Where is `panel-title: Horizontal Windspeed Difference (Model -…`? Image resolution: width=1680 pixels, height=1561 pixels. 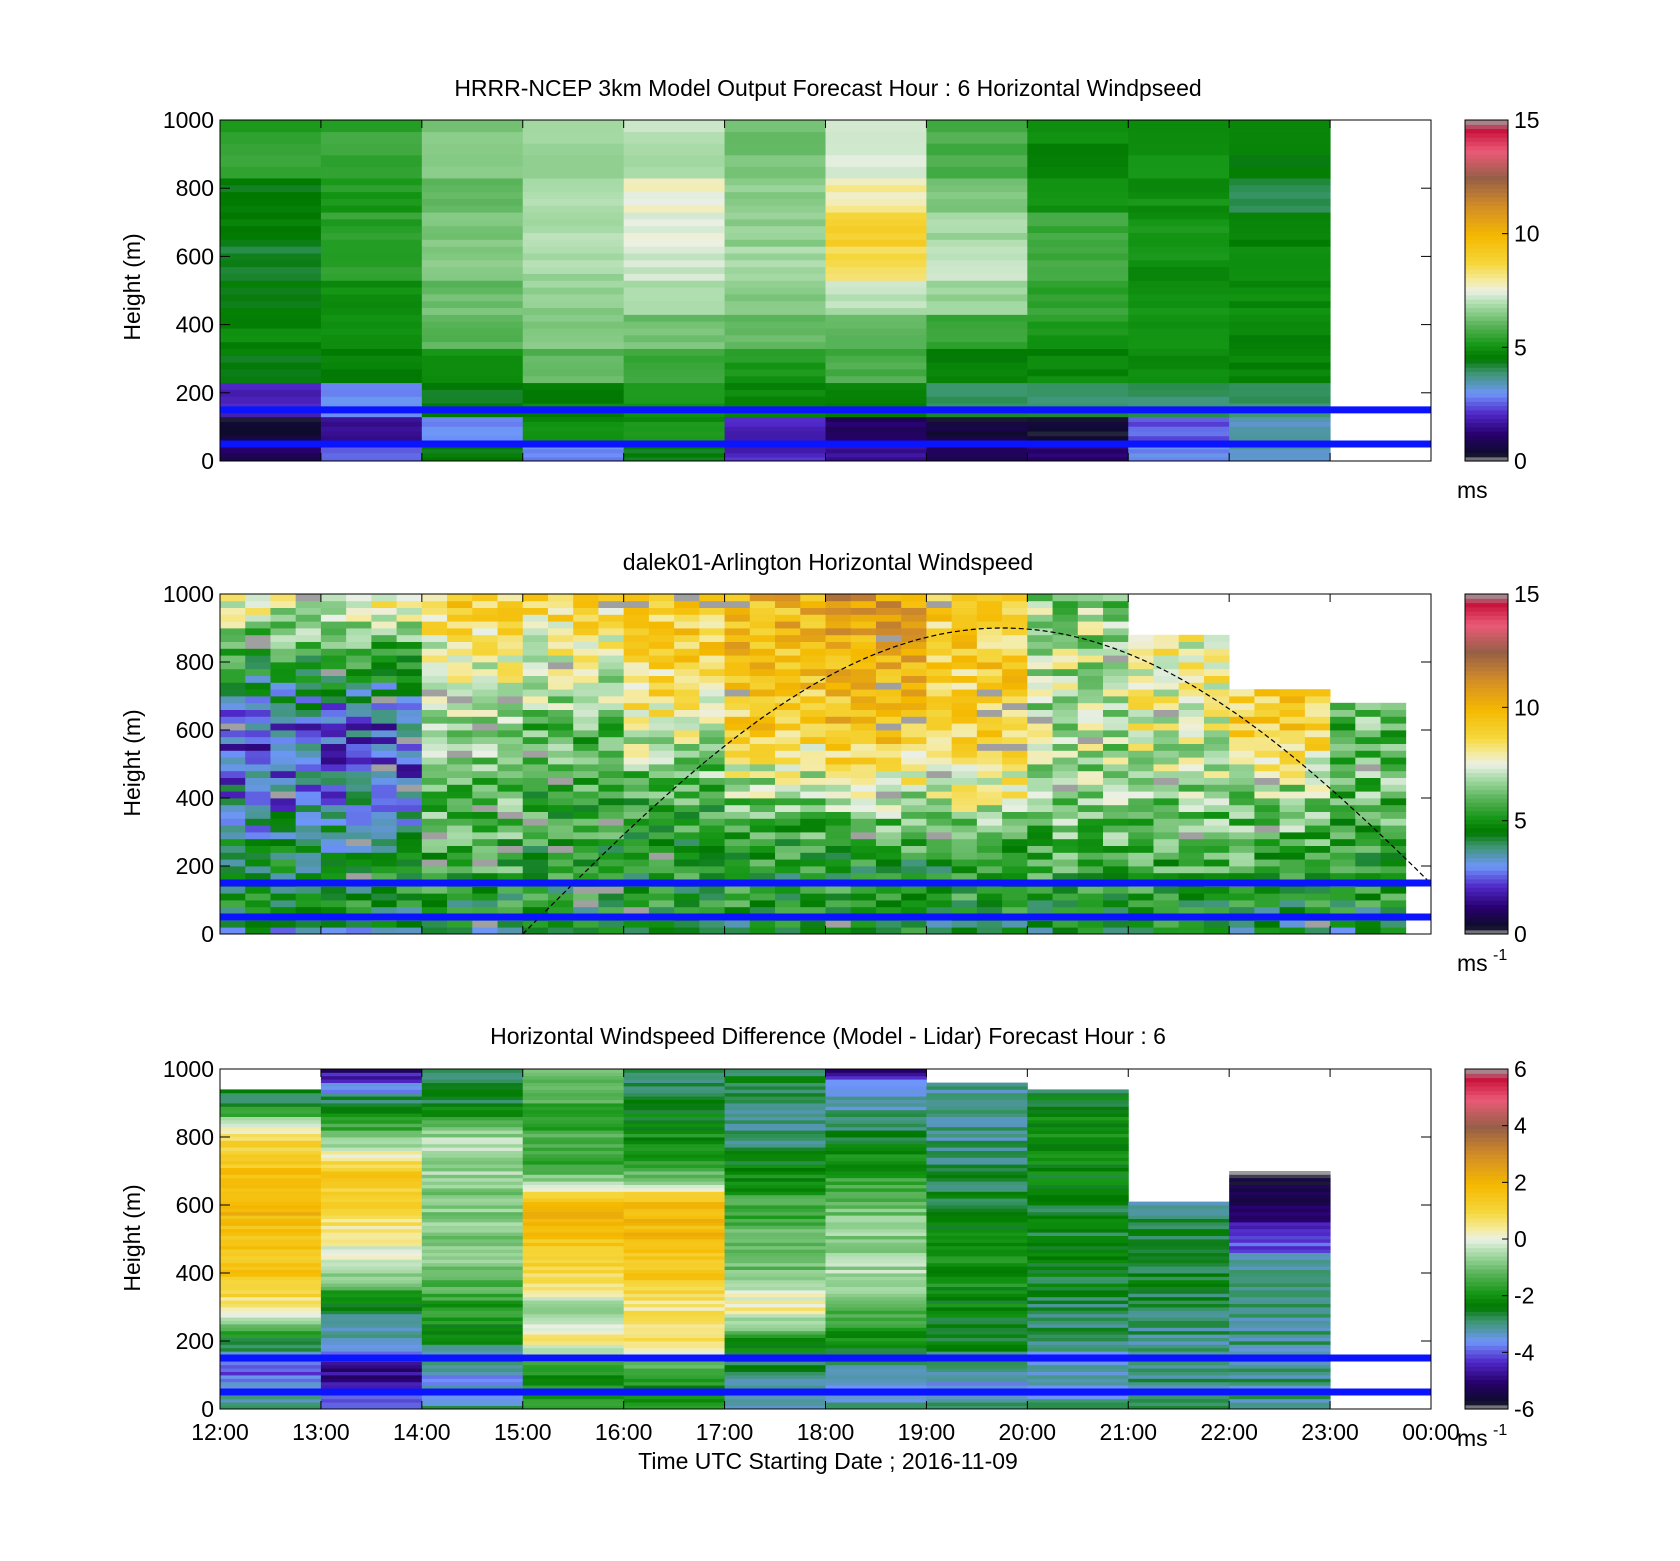
panel-title: Horizontal Windspeed Difference (Model -… is located at coordinates (828, 1036).